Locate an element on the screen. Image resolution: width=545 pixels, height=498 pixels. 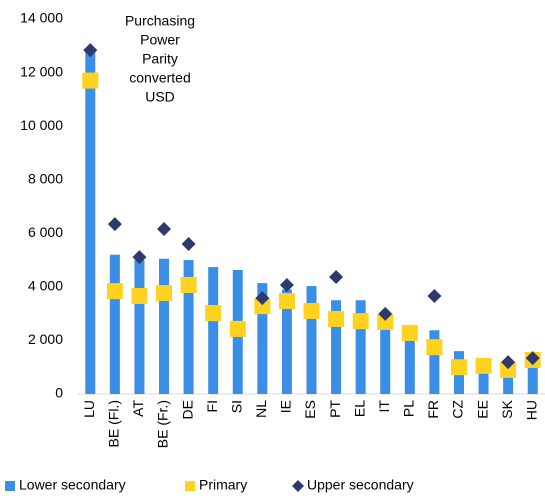
y-tick-label: 4 000 is located at coordinates (45, 286).